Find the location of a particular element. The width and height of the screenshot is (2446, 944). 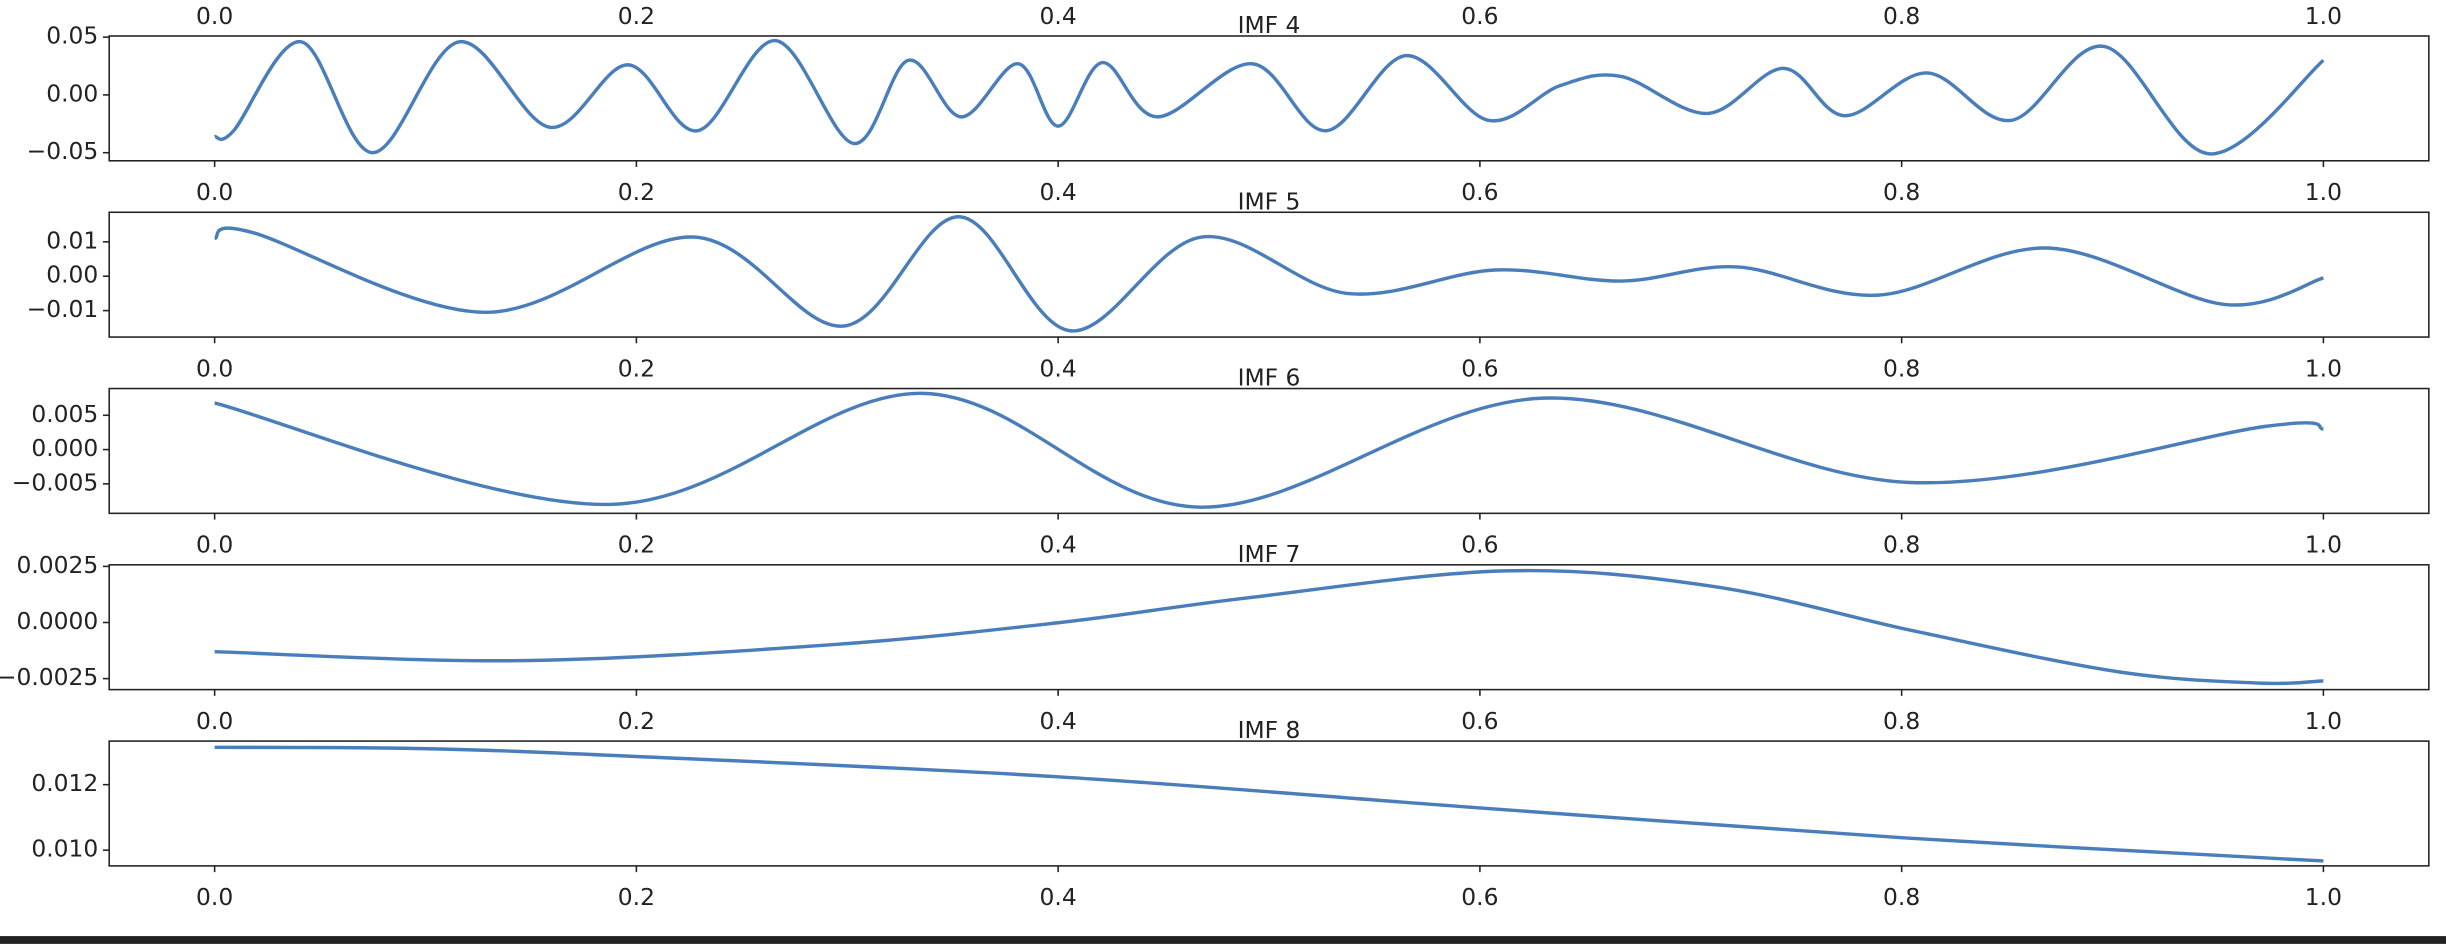

y-tick-label: −0.01 is located at coordinates (63, 309).